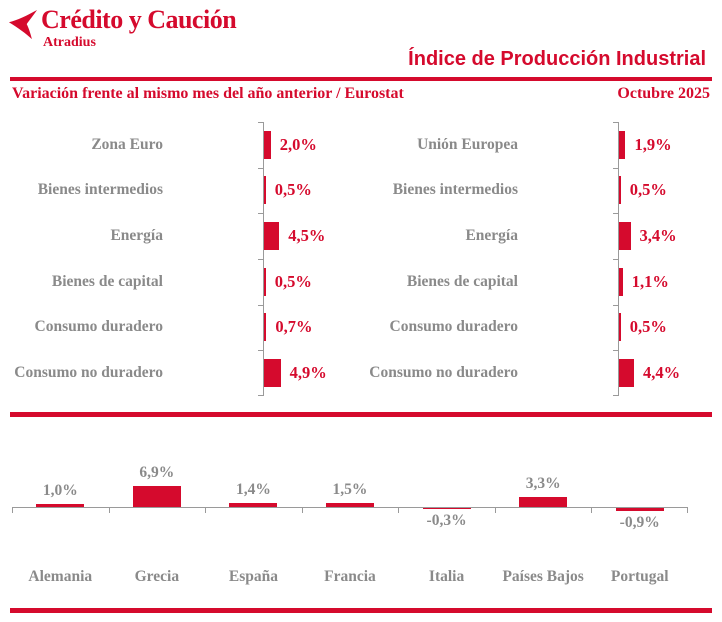 This screenshot has height=622, width=722. I want to click on value-label: 1,5%, so click(350, 489).